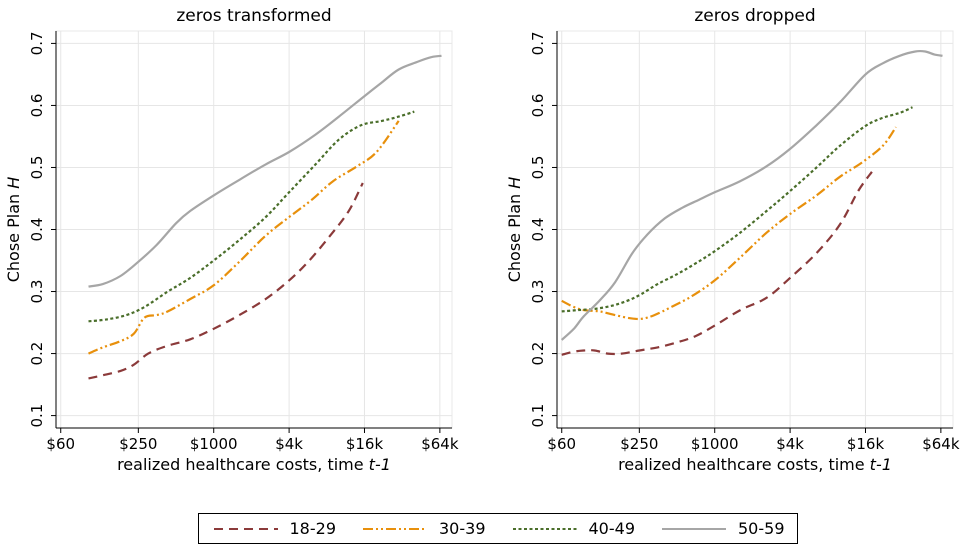  Describe the element at coordinates (462, 528) in the screenshot. I see `legend-label-30-39: 30-39` at that location.